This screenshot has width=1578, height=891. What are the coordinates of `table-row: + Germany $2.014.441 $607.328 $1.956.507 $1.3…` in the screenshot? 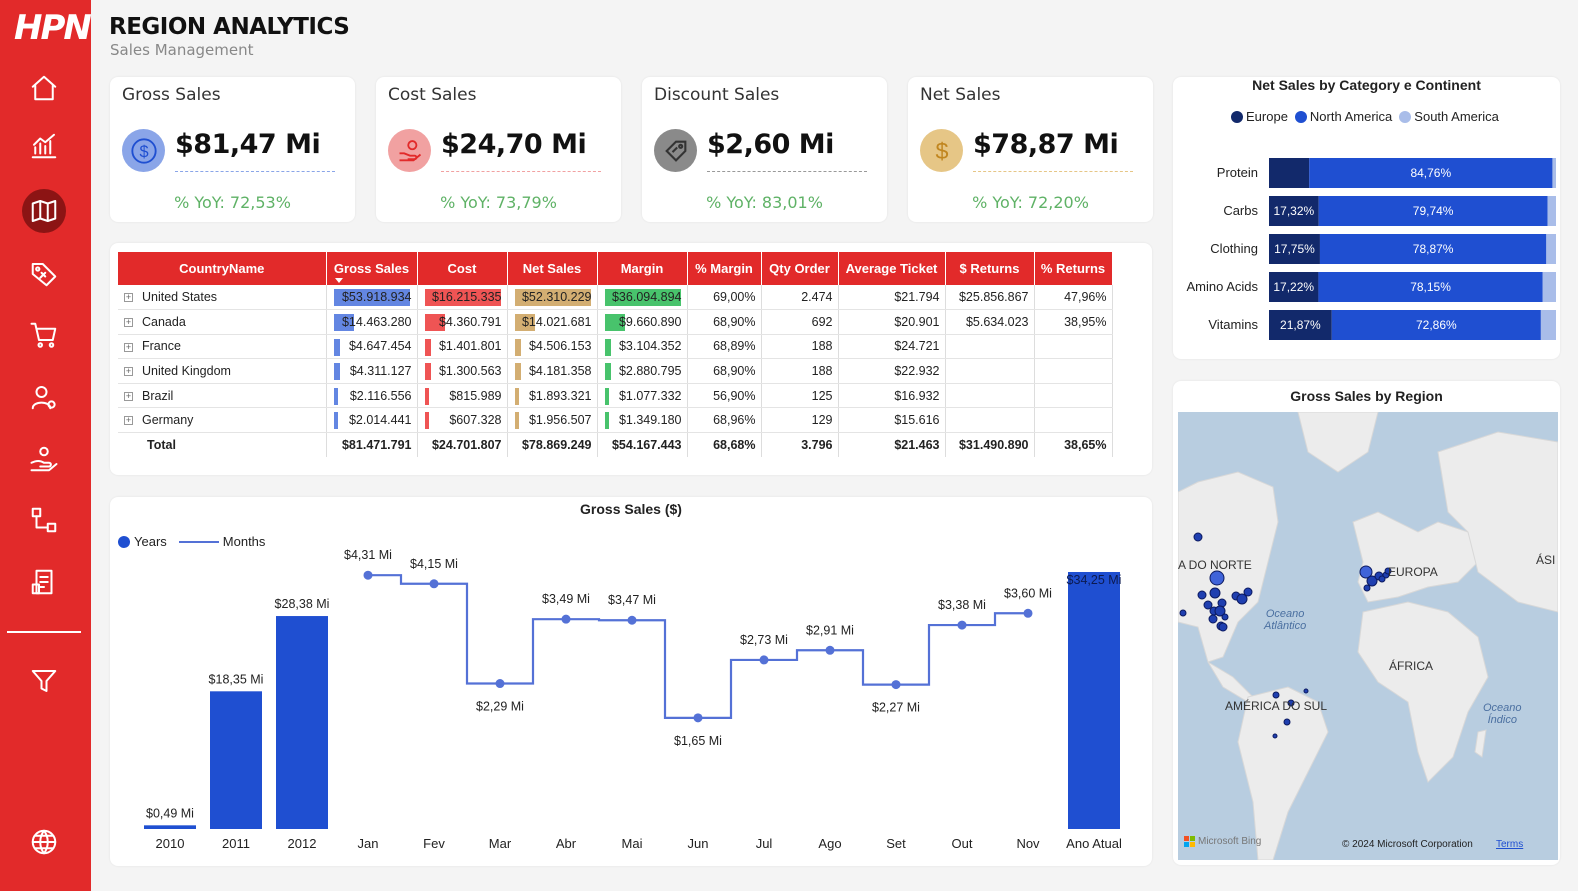 It's located at (615, 420).